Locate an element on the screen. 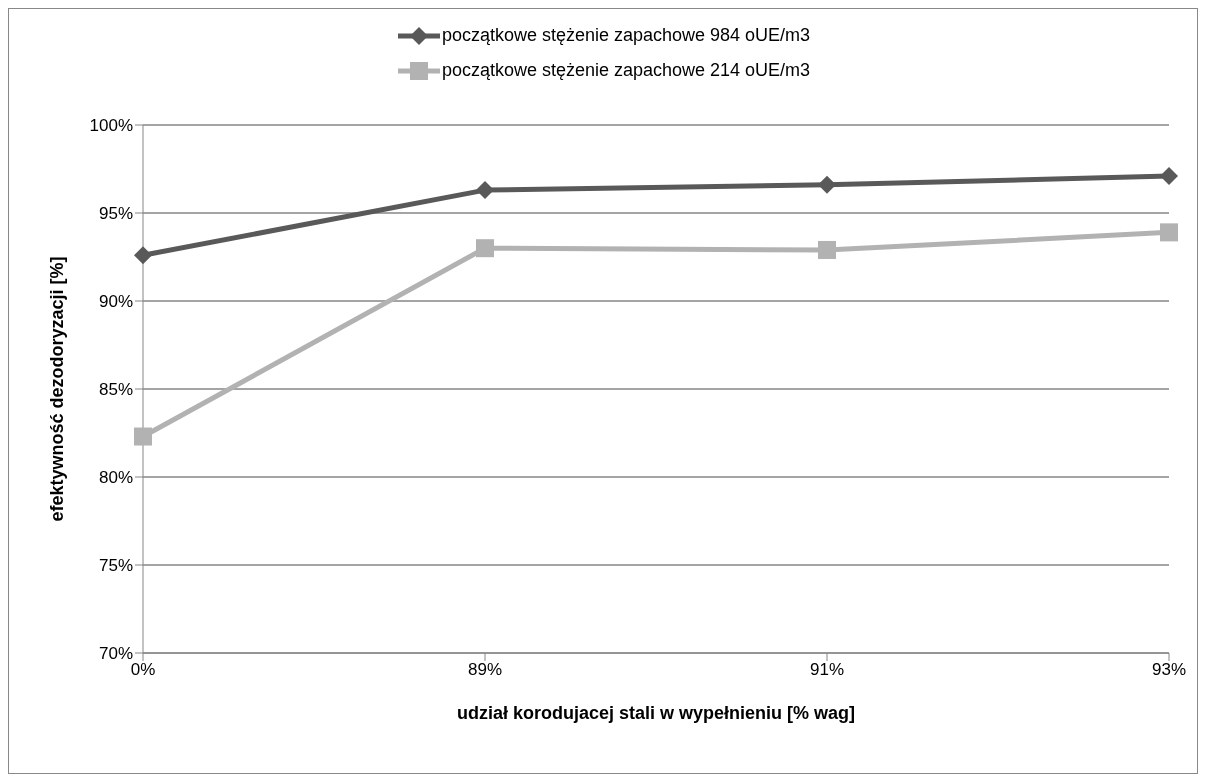 Image resolution: width=1206 pixels, height=782 pixels. y-tick-label: 70% is located at coordinates (115, 654).